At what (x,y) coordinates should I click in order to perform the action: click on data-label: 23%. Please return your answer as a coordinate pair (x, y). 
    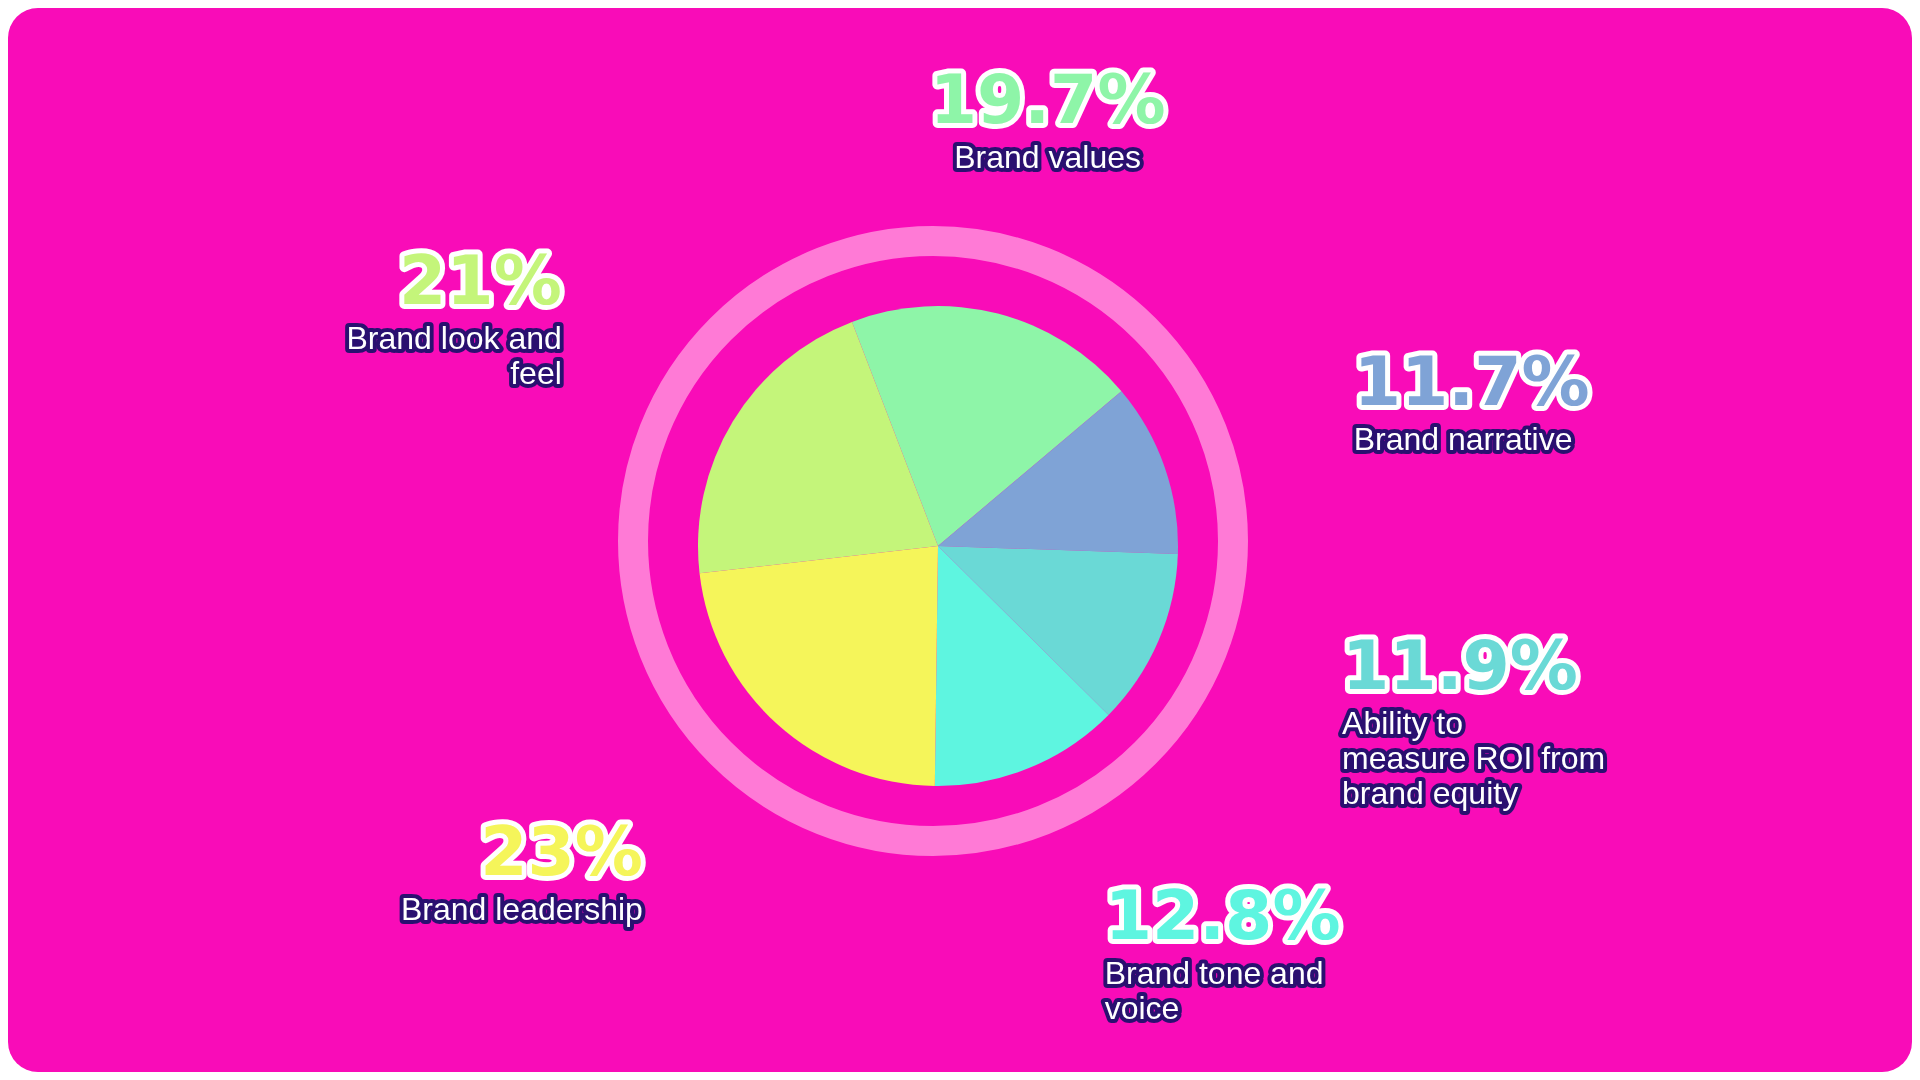
    Looking at the image, I should click on (561, 852).